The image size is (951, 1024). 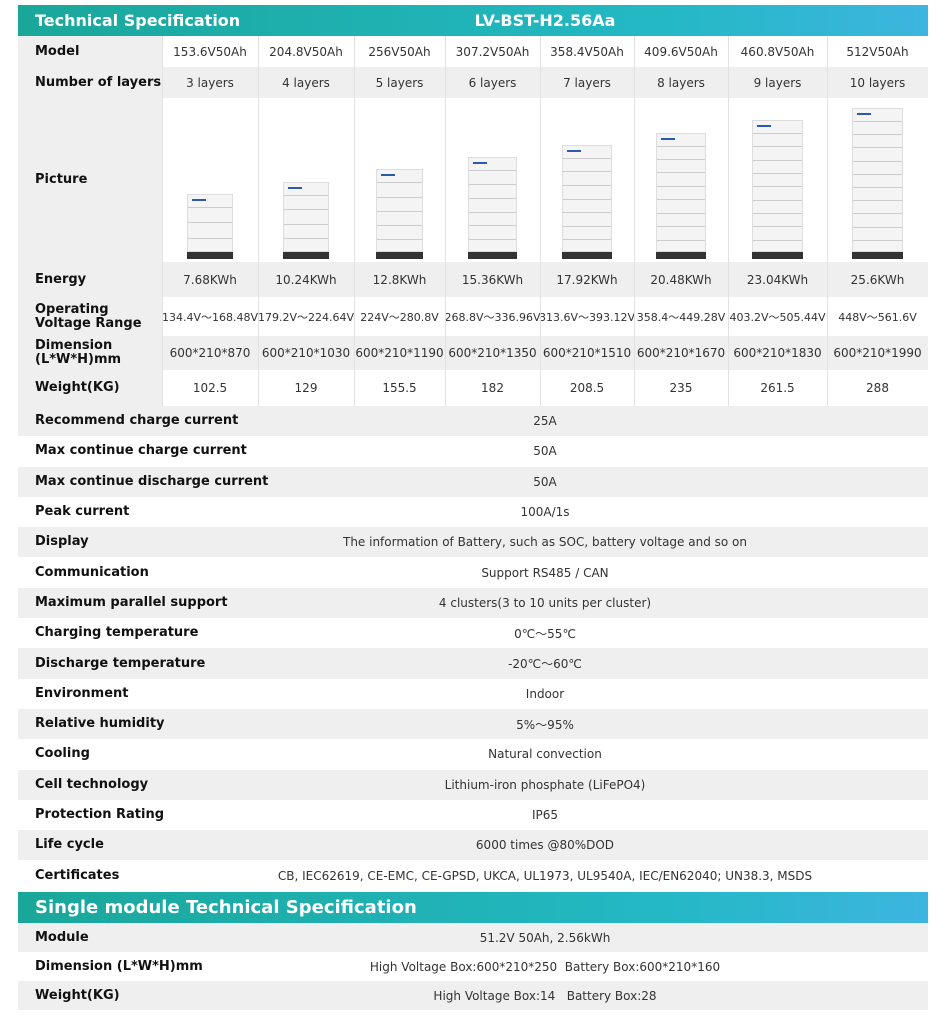 I want to click on row-label: Weight(KG), so click(x=90, y=388).